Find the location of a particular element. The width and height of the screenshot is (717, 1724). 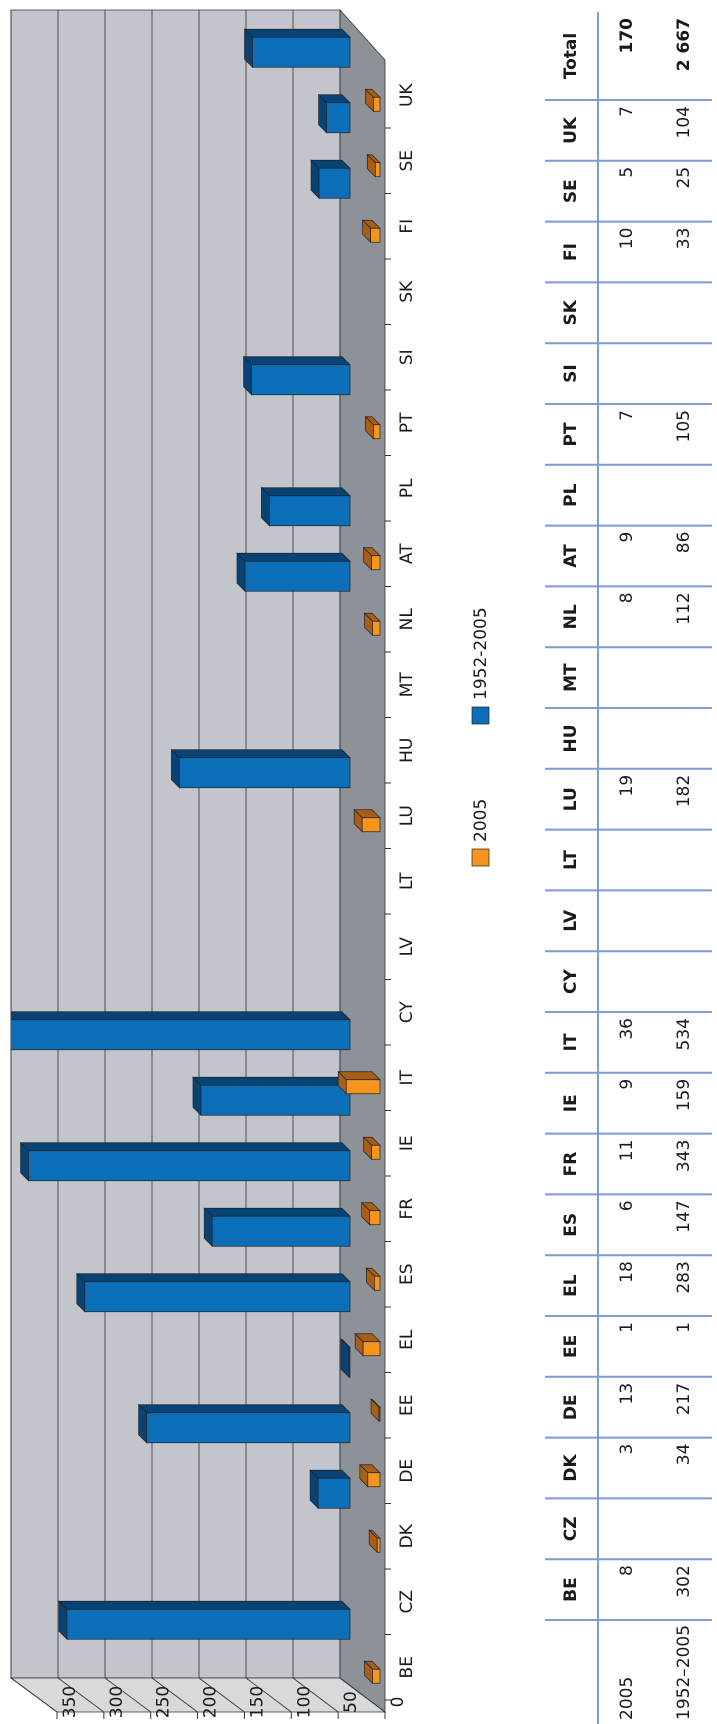

x-tick-label: AT is located at coordinates (407, 553).